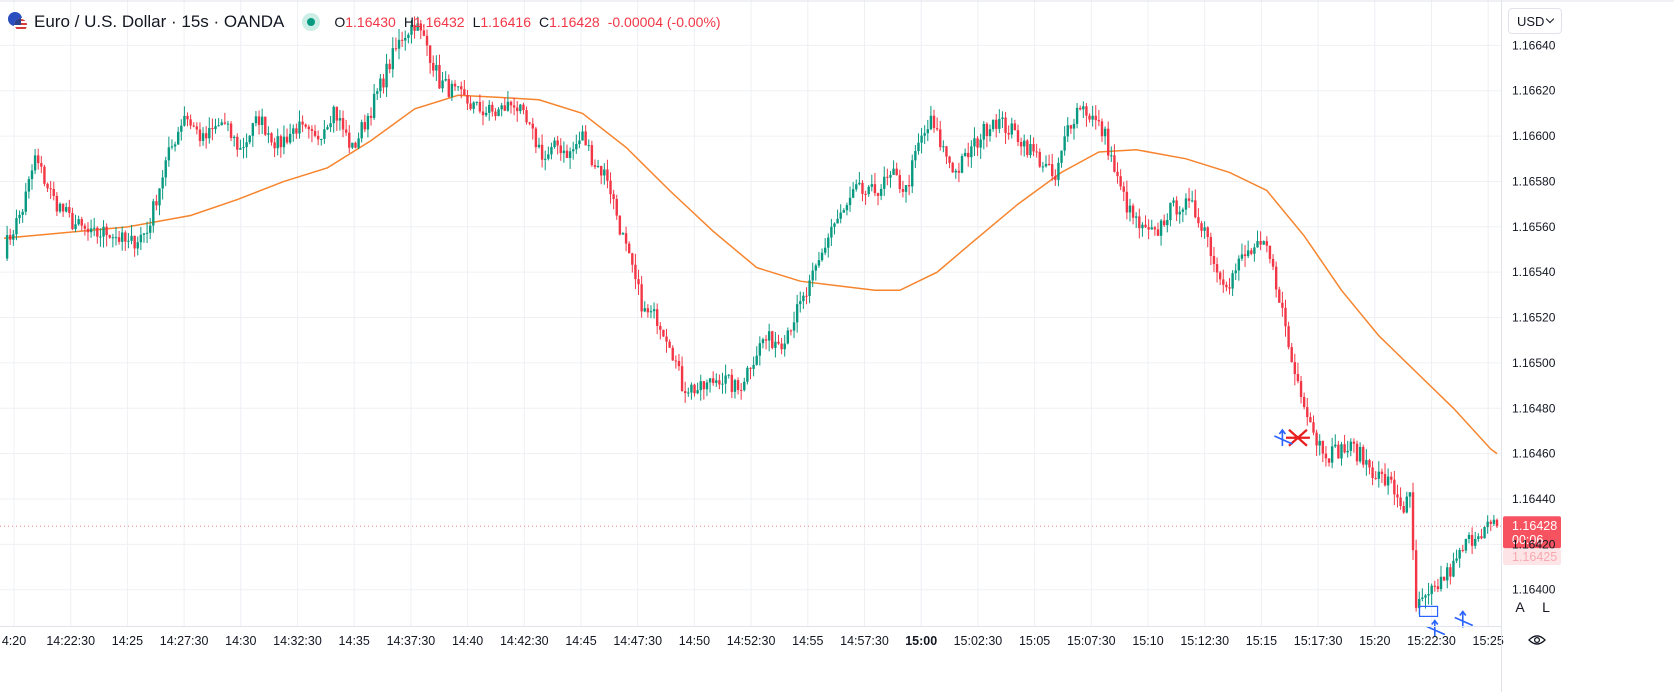  I want to click on x-tick-label: 14:40, so click(467, 641).